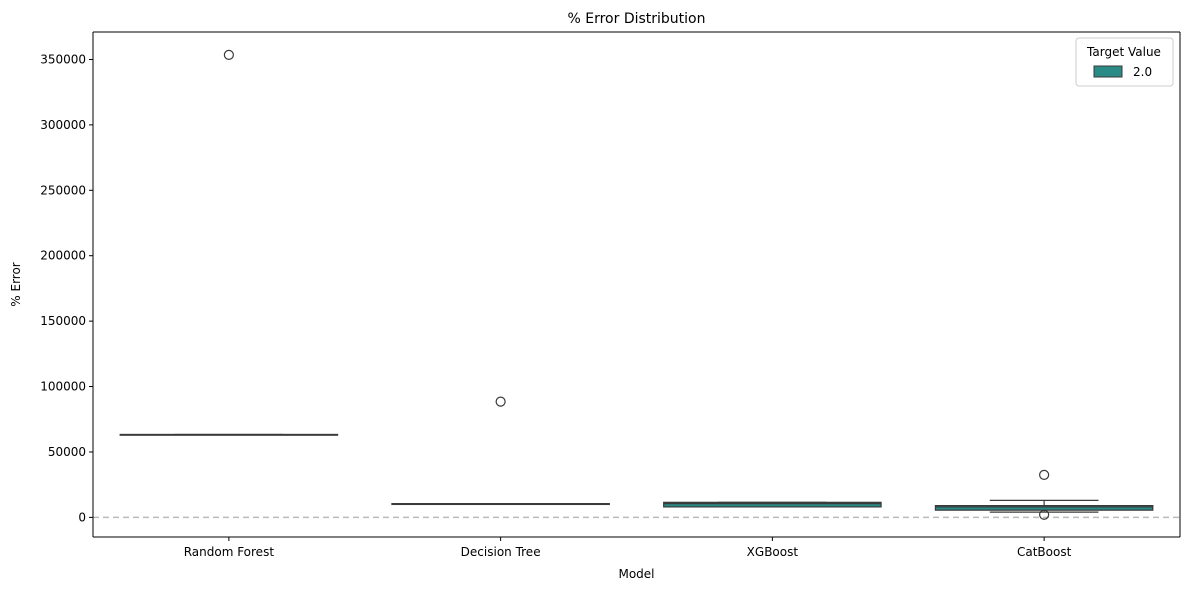 The width and height of the screenshot is (1189, 590). I want to click on x-tick-label: CatBoost, so click(1044, 552).